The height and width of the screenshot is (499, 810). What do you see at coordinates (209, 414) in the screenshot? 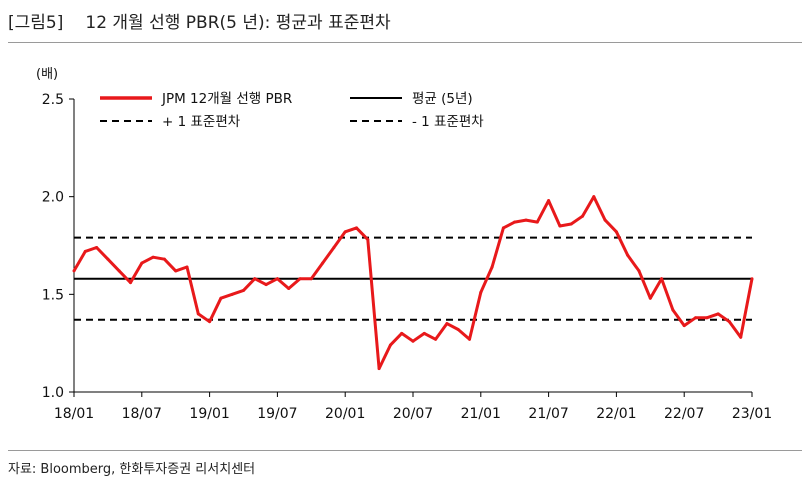
I see `x-tick-label: 19/01` at bounding box center [209, 414].